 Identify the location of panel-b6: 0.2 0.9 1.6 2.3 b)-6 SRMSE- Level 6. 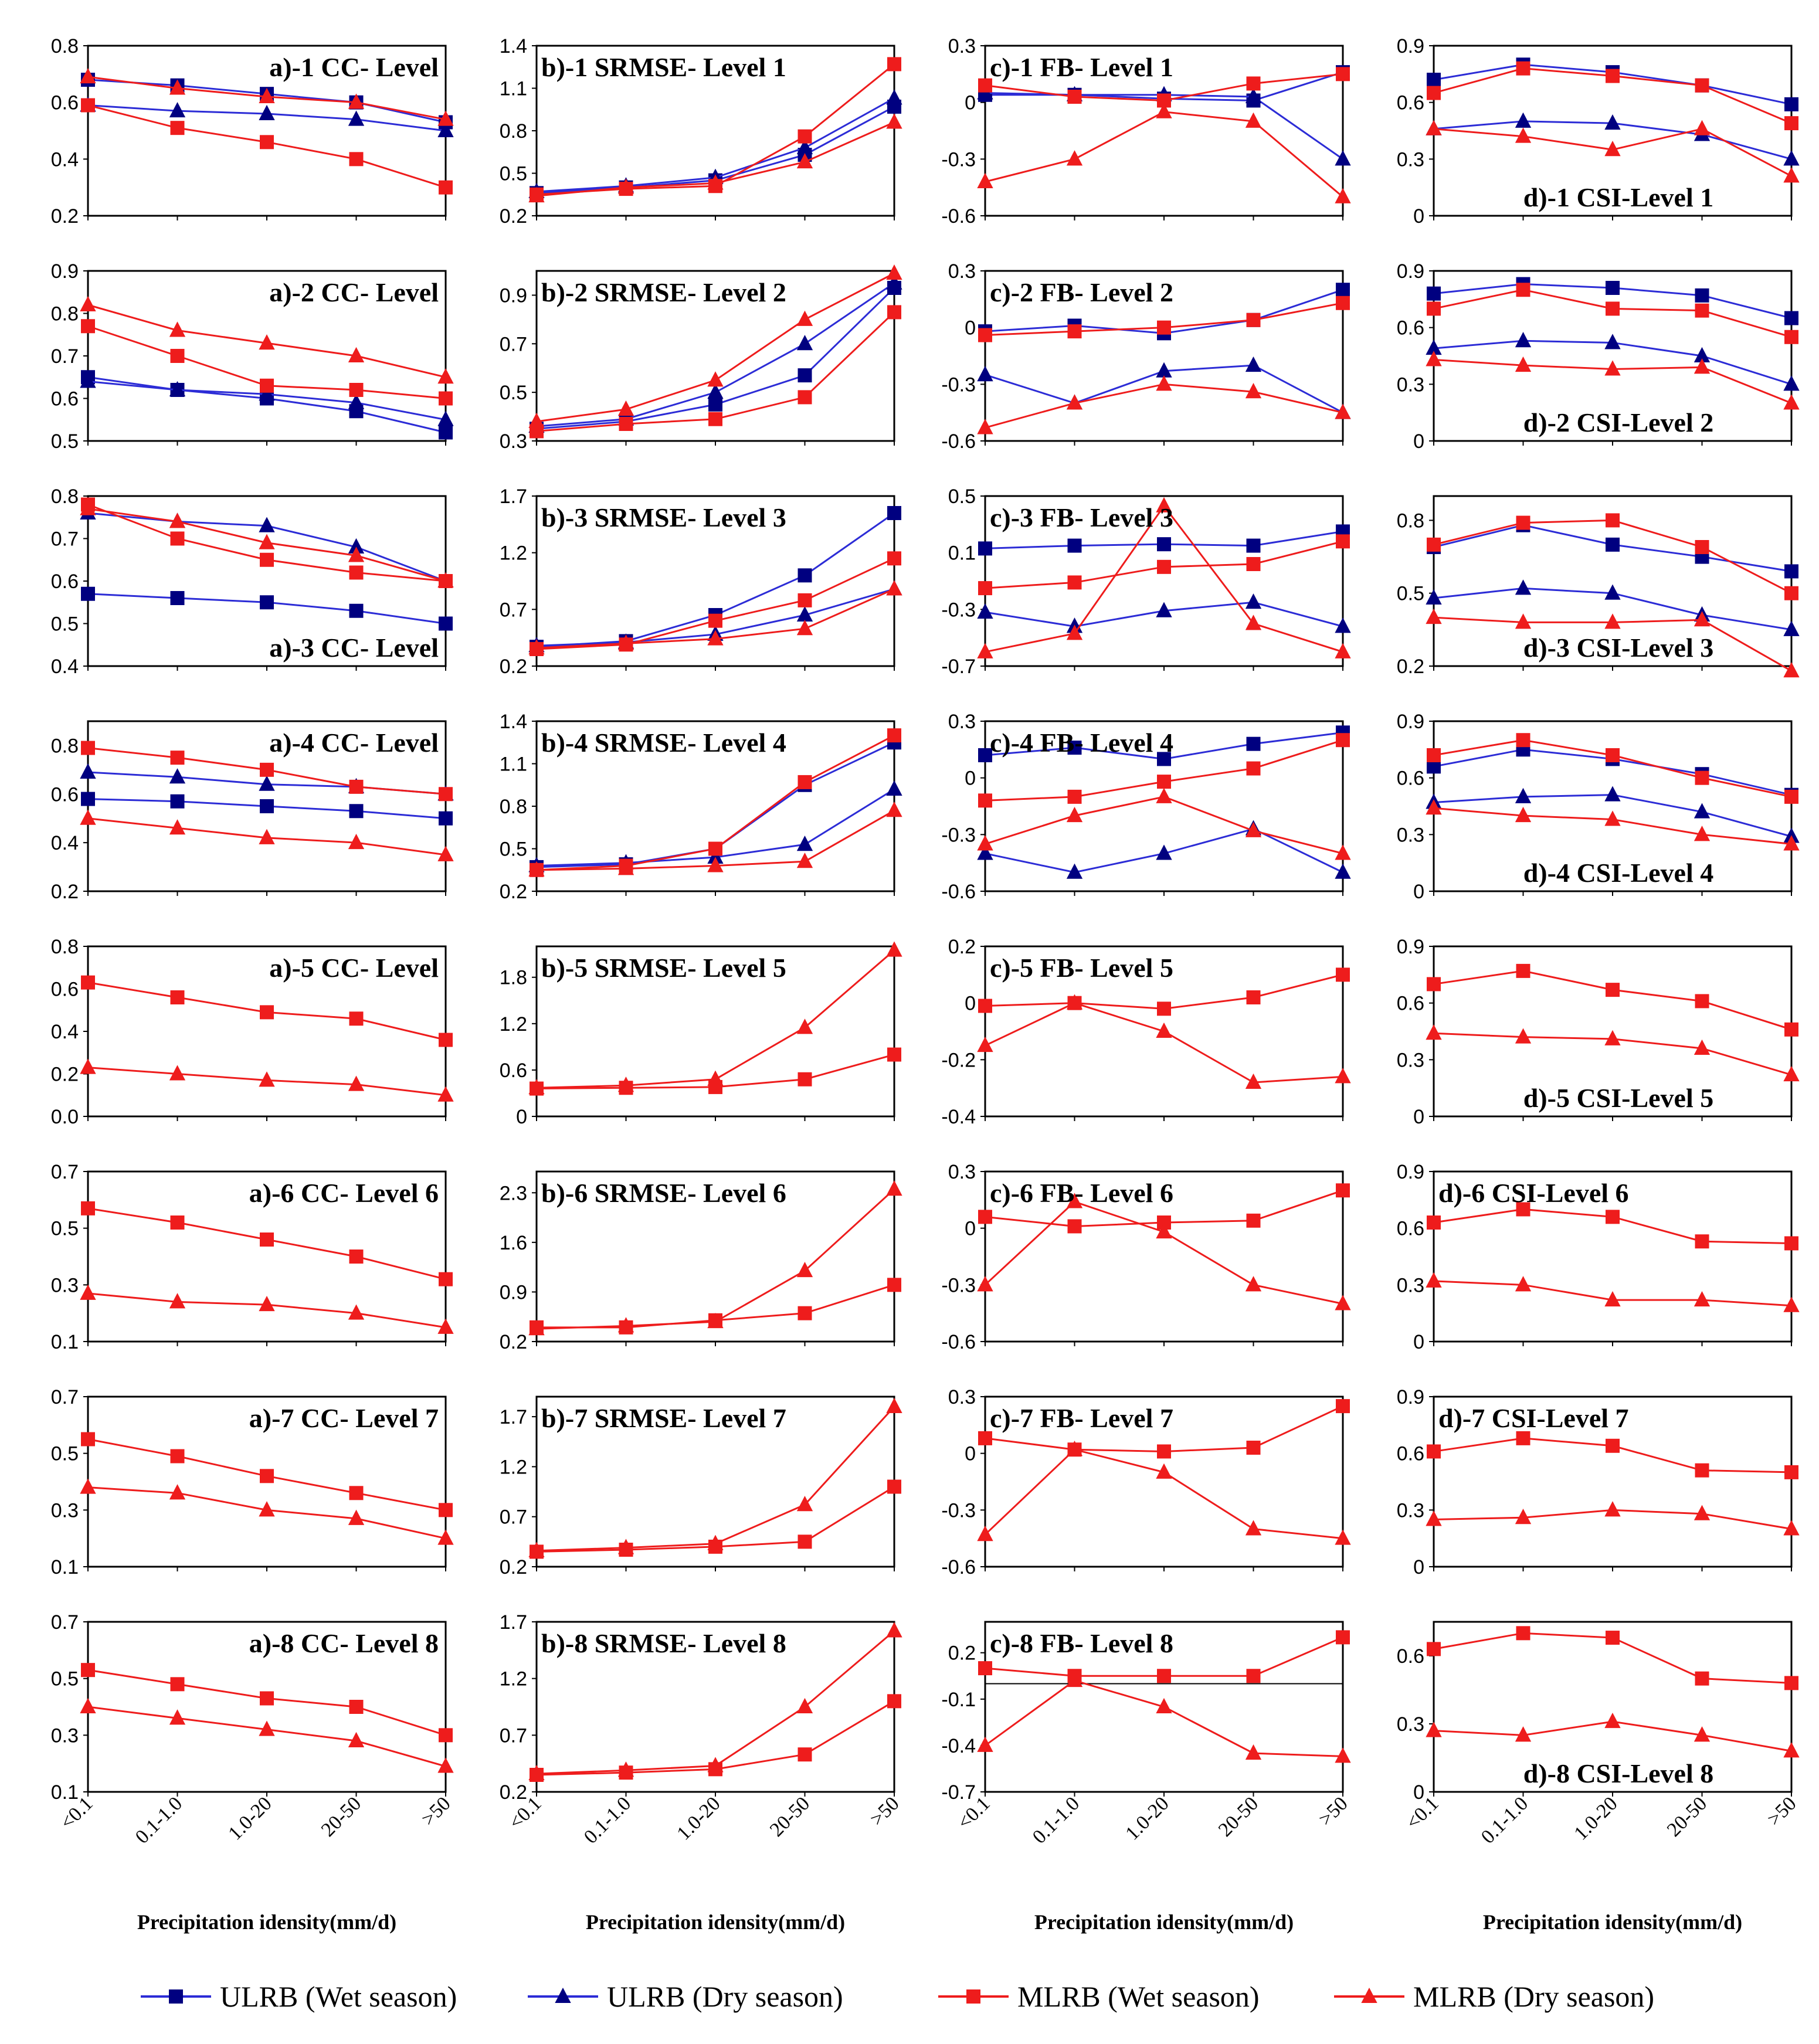
(701, 1261).